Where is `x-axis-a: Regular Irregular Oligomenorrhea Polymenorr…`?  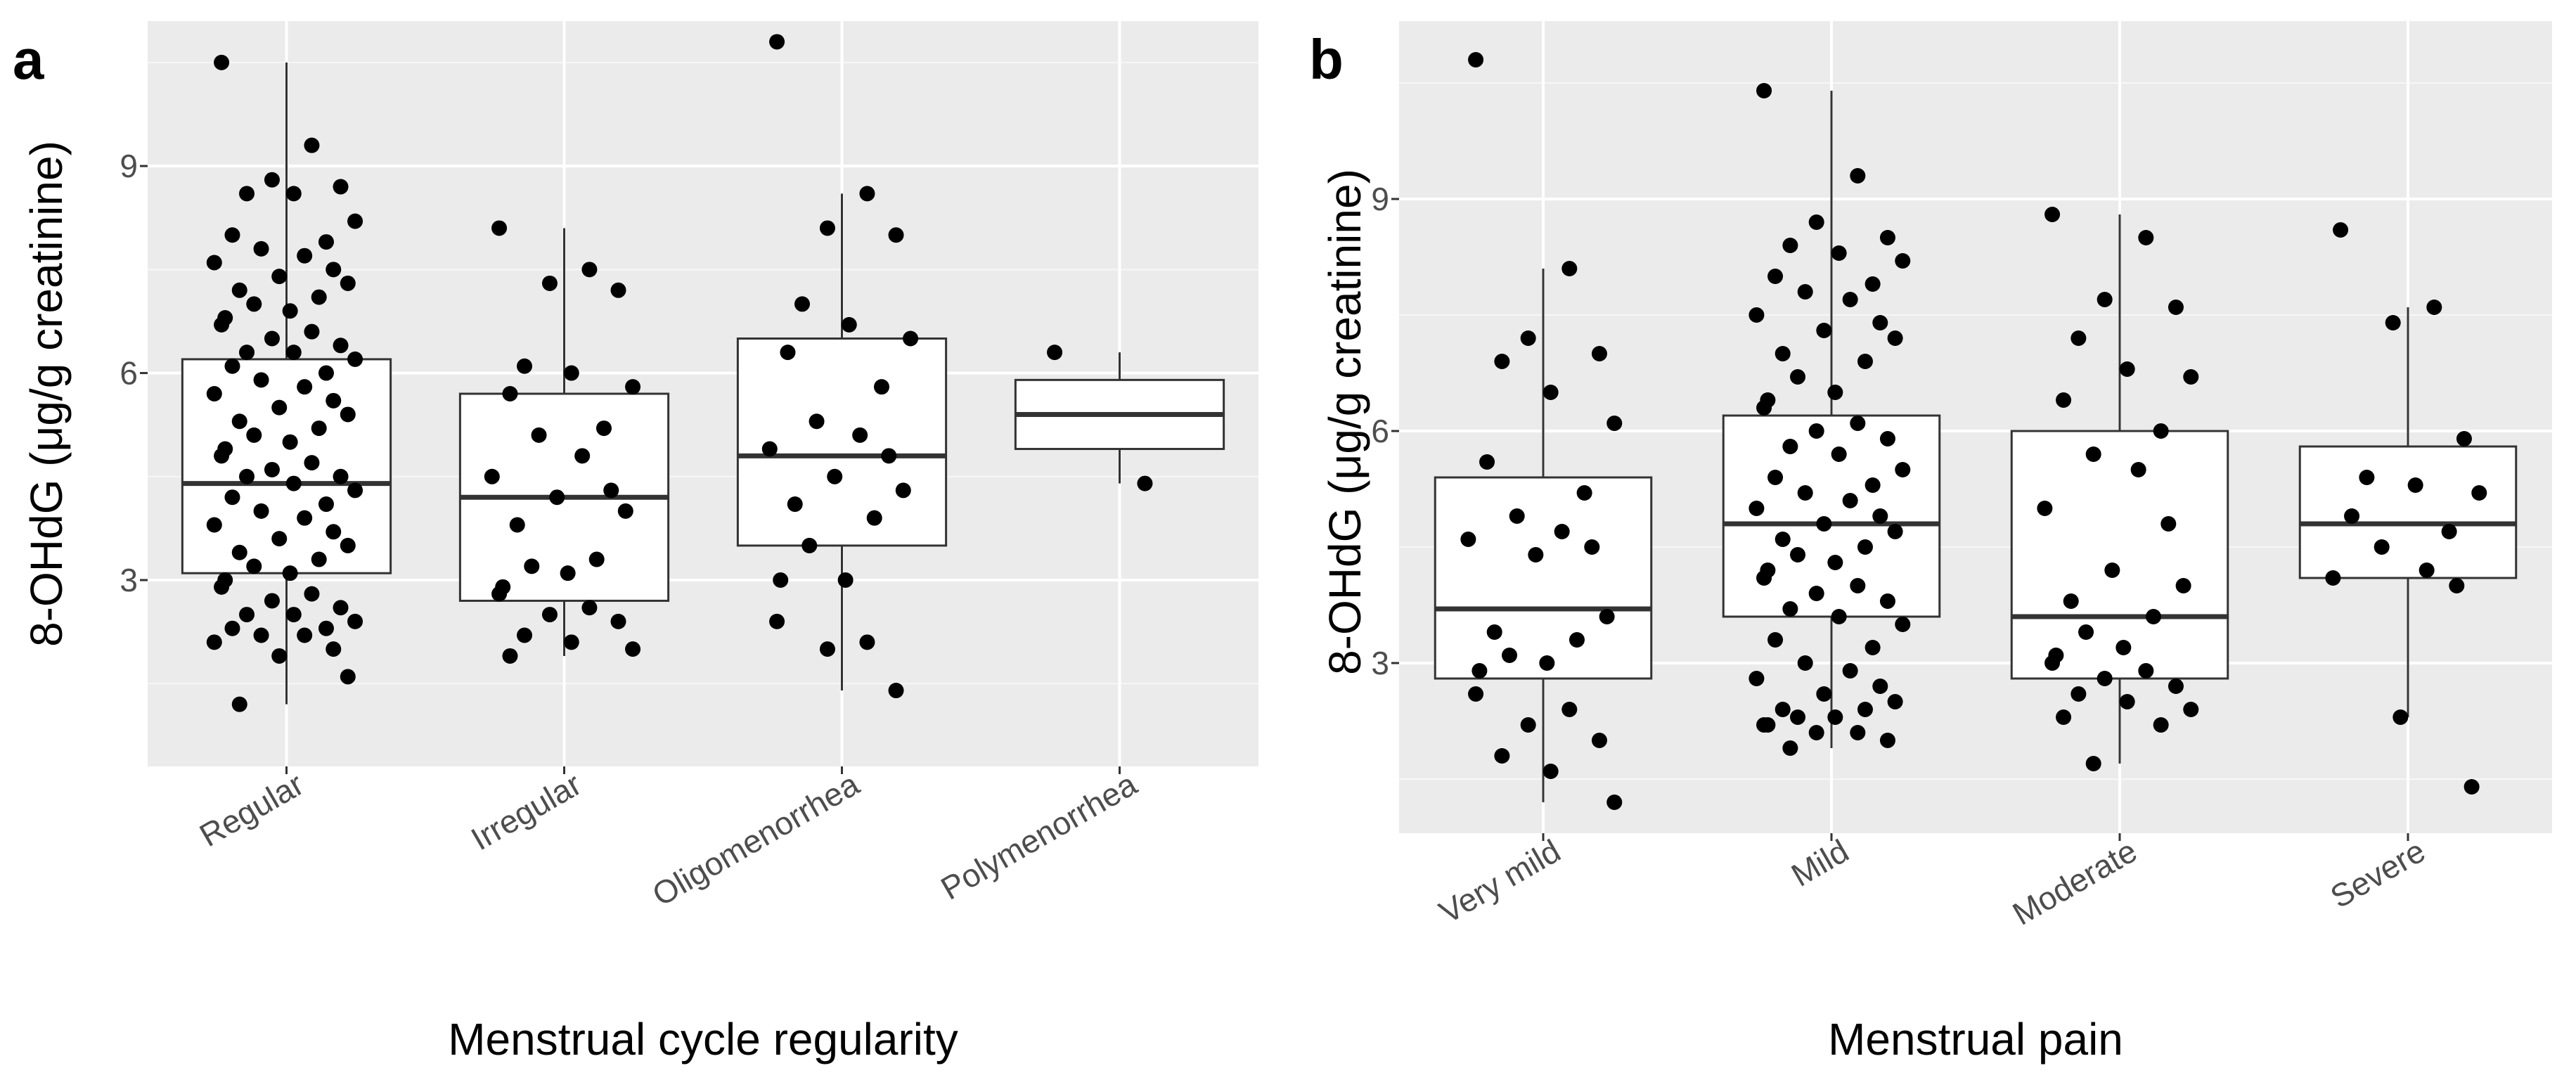 x-axis-a: Regular Irregular Oligomenorrhea Polymenorr… is located at coordinates (668, 839).